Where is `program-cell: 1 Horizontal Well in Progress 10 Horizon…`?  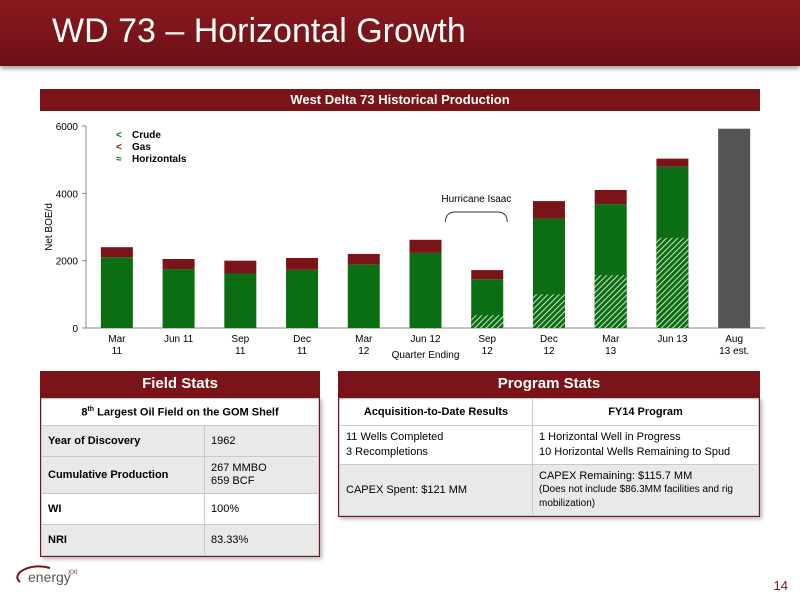
program-cell: 1 Horizontal Well in Progress 10 Horizon… is located at coordinates (645, 445).